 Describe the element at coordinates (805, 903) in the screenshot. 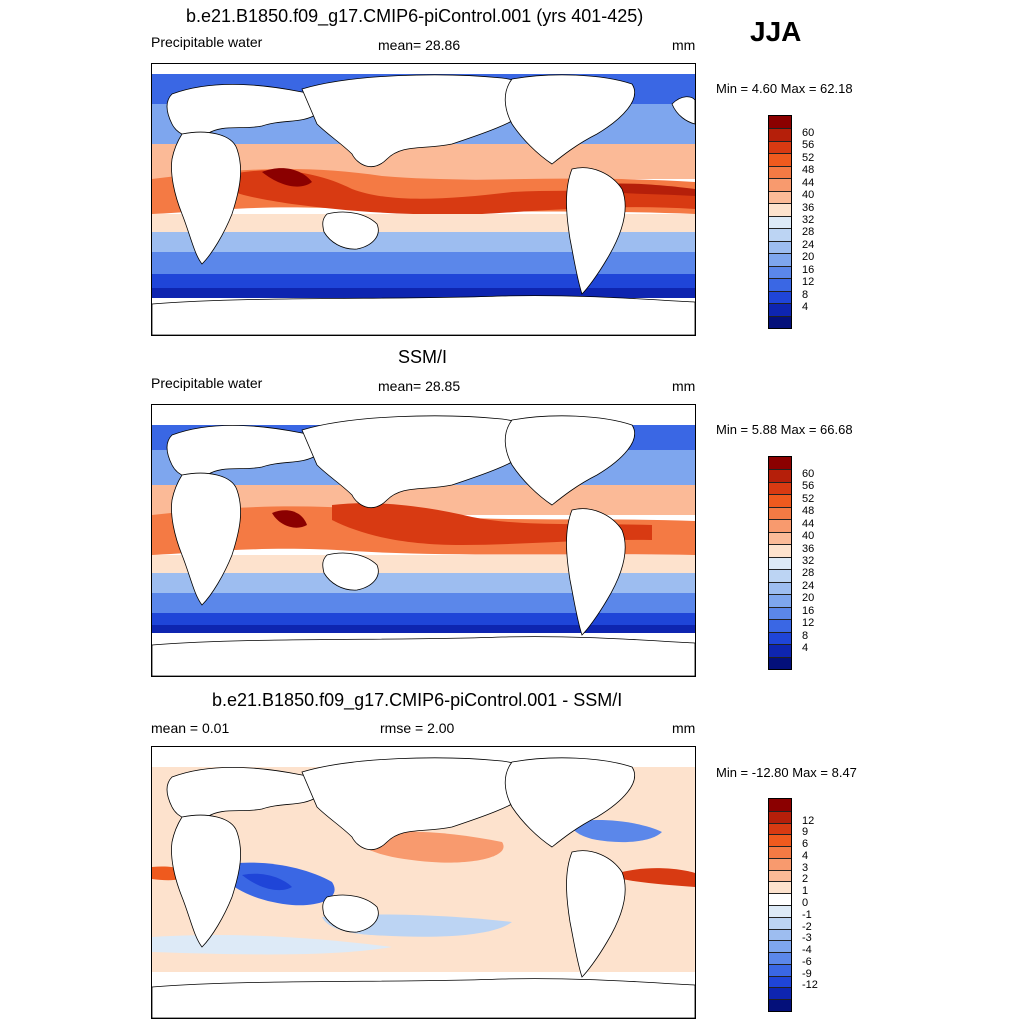

I see `colorbar-tick-label: 0` at that location.